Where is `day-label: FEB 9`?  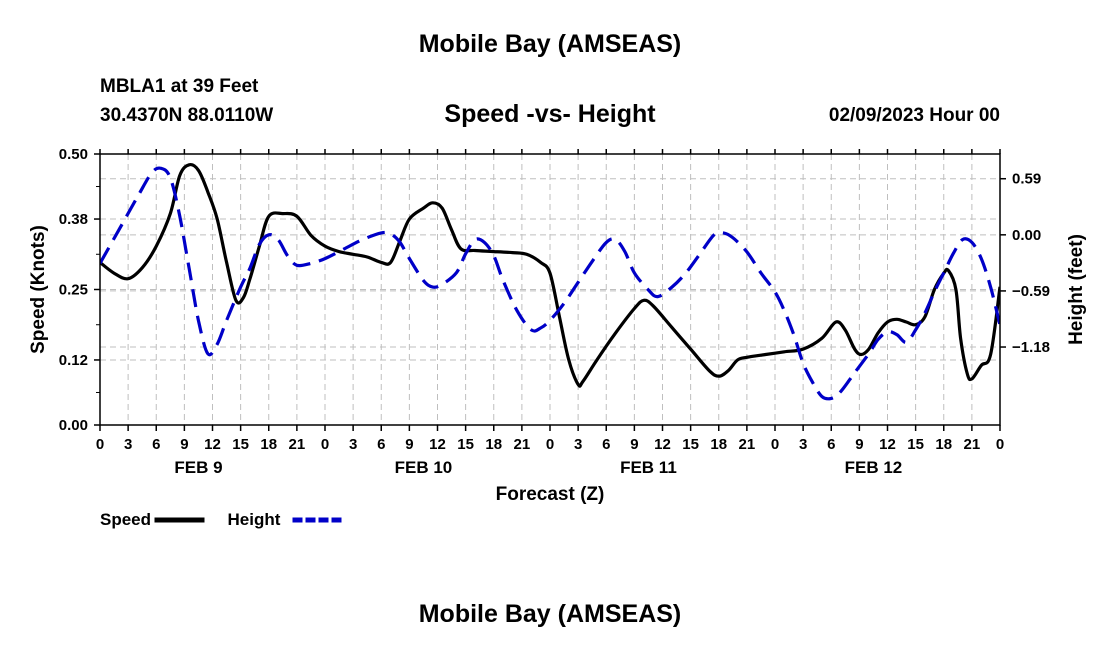 day-label: FEB 9 is located at coordinates (198, 467).